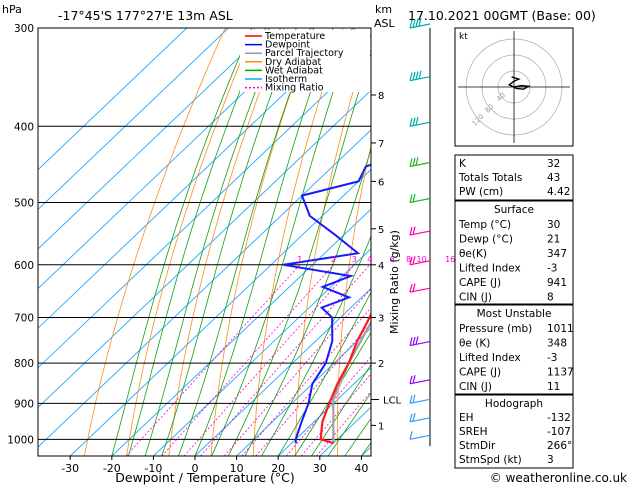  I want to click on x-tick-30: 30, so click(320, 468).